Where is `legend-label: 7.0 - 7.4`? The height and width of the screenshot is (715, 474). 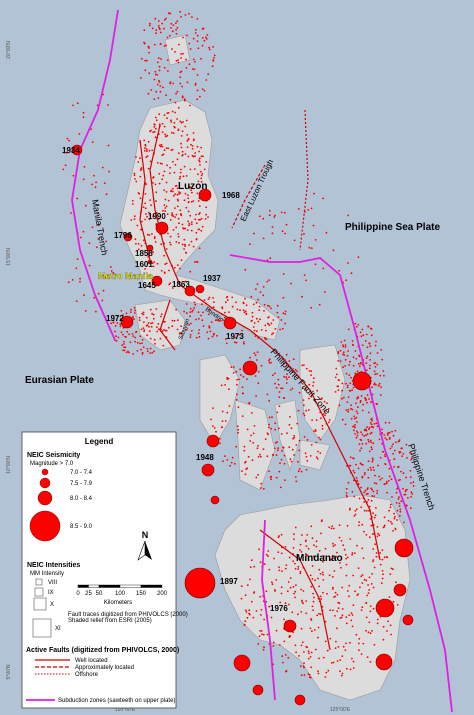
legend-label: 7.0 - 7.4 is located at coordinates (81, 473).